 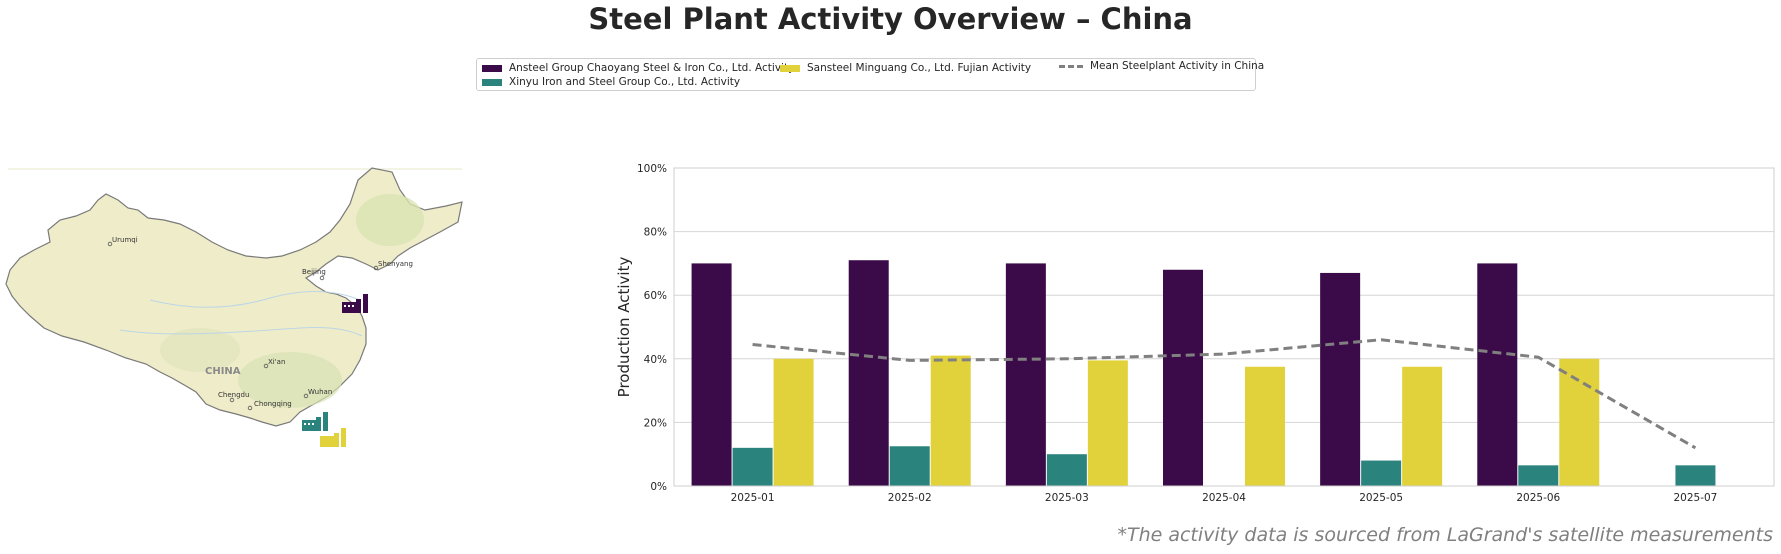 What do you see at coordinates (266, 366) in the screenshot?
I see `city-dot-xian` at bounding box center [266, 366].